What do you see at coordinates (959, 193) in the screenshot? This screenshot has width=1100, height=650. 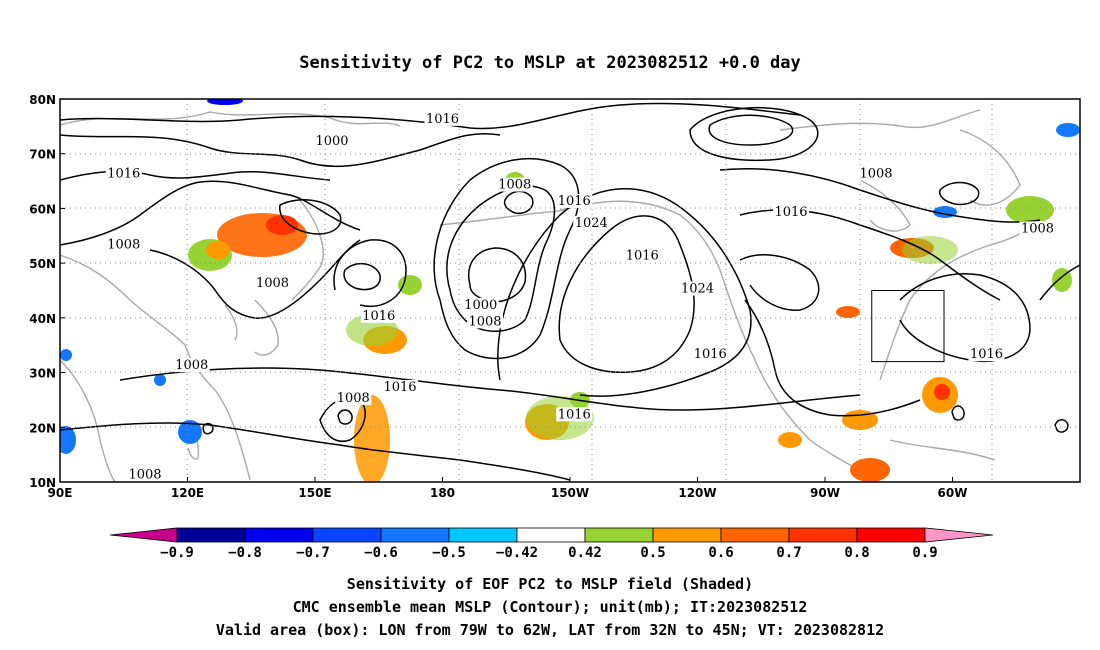 I see `contour-greenland-low` at bounding box center [959, 193].